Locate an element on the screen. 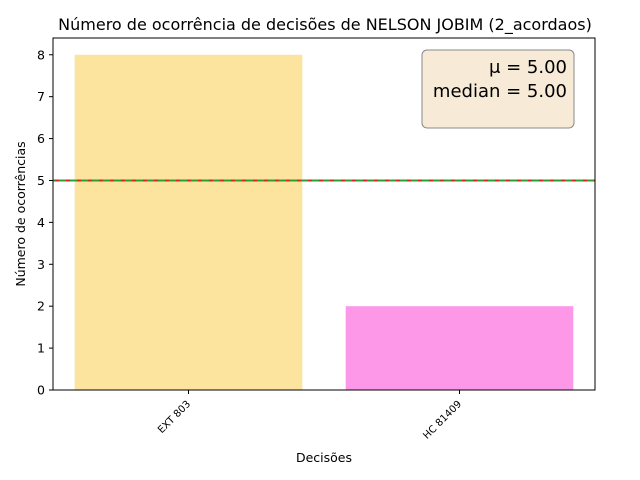 The height and width of the screenshot is (480, 640). mean-label: μ = 5.00 is located at coordinates (528, 67).